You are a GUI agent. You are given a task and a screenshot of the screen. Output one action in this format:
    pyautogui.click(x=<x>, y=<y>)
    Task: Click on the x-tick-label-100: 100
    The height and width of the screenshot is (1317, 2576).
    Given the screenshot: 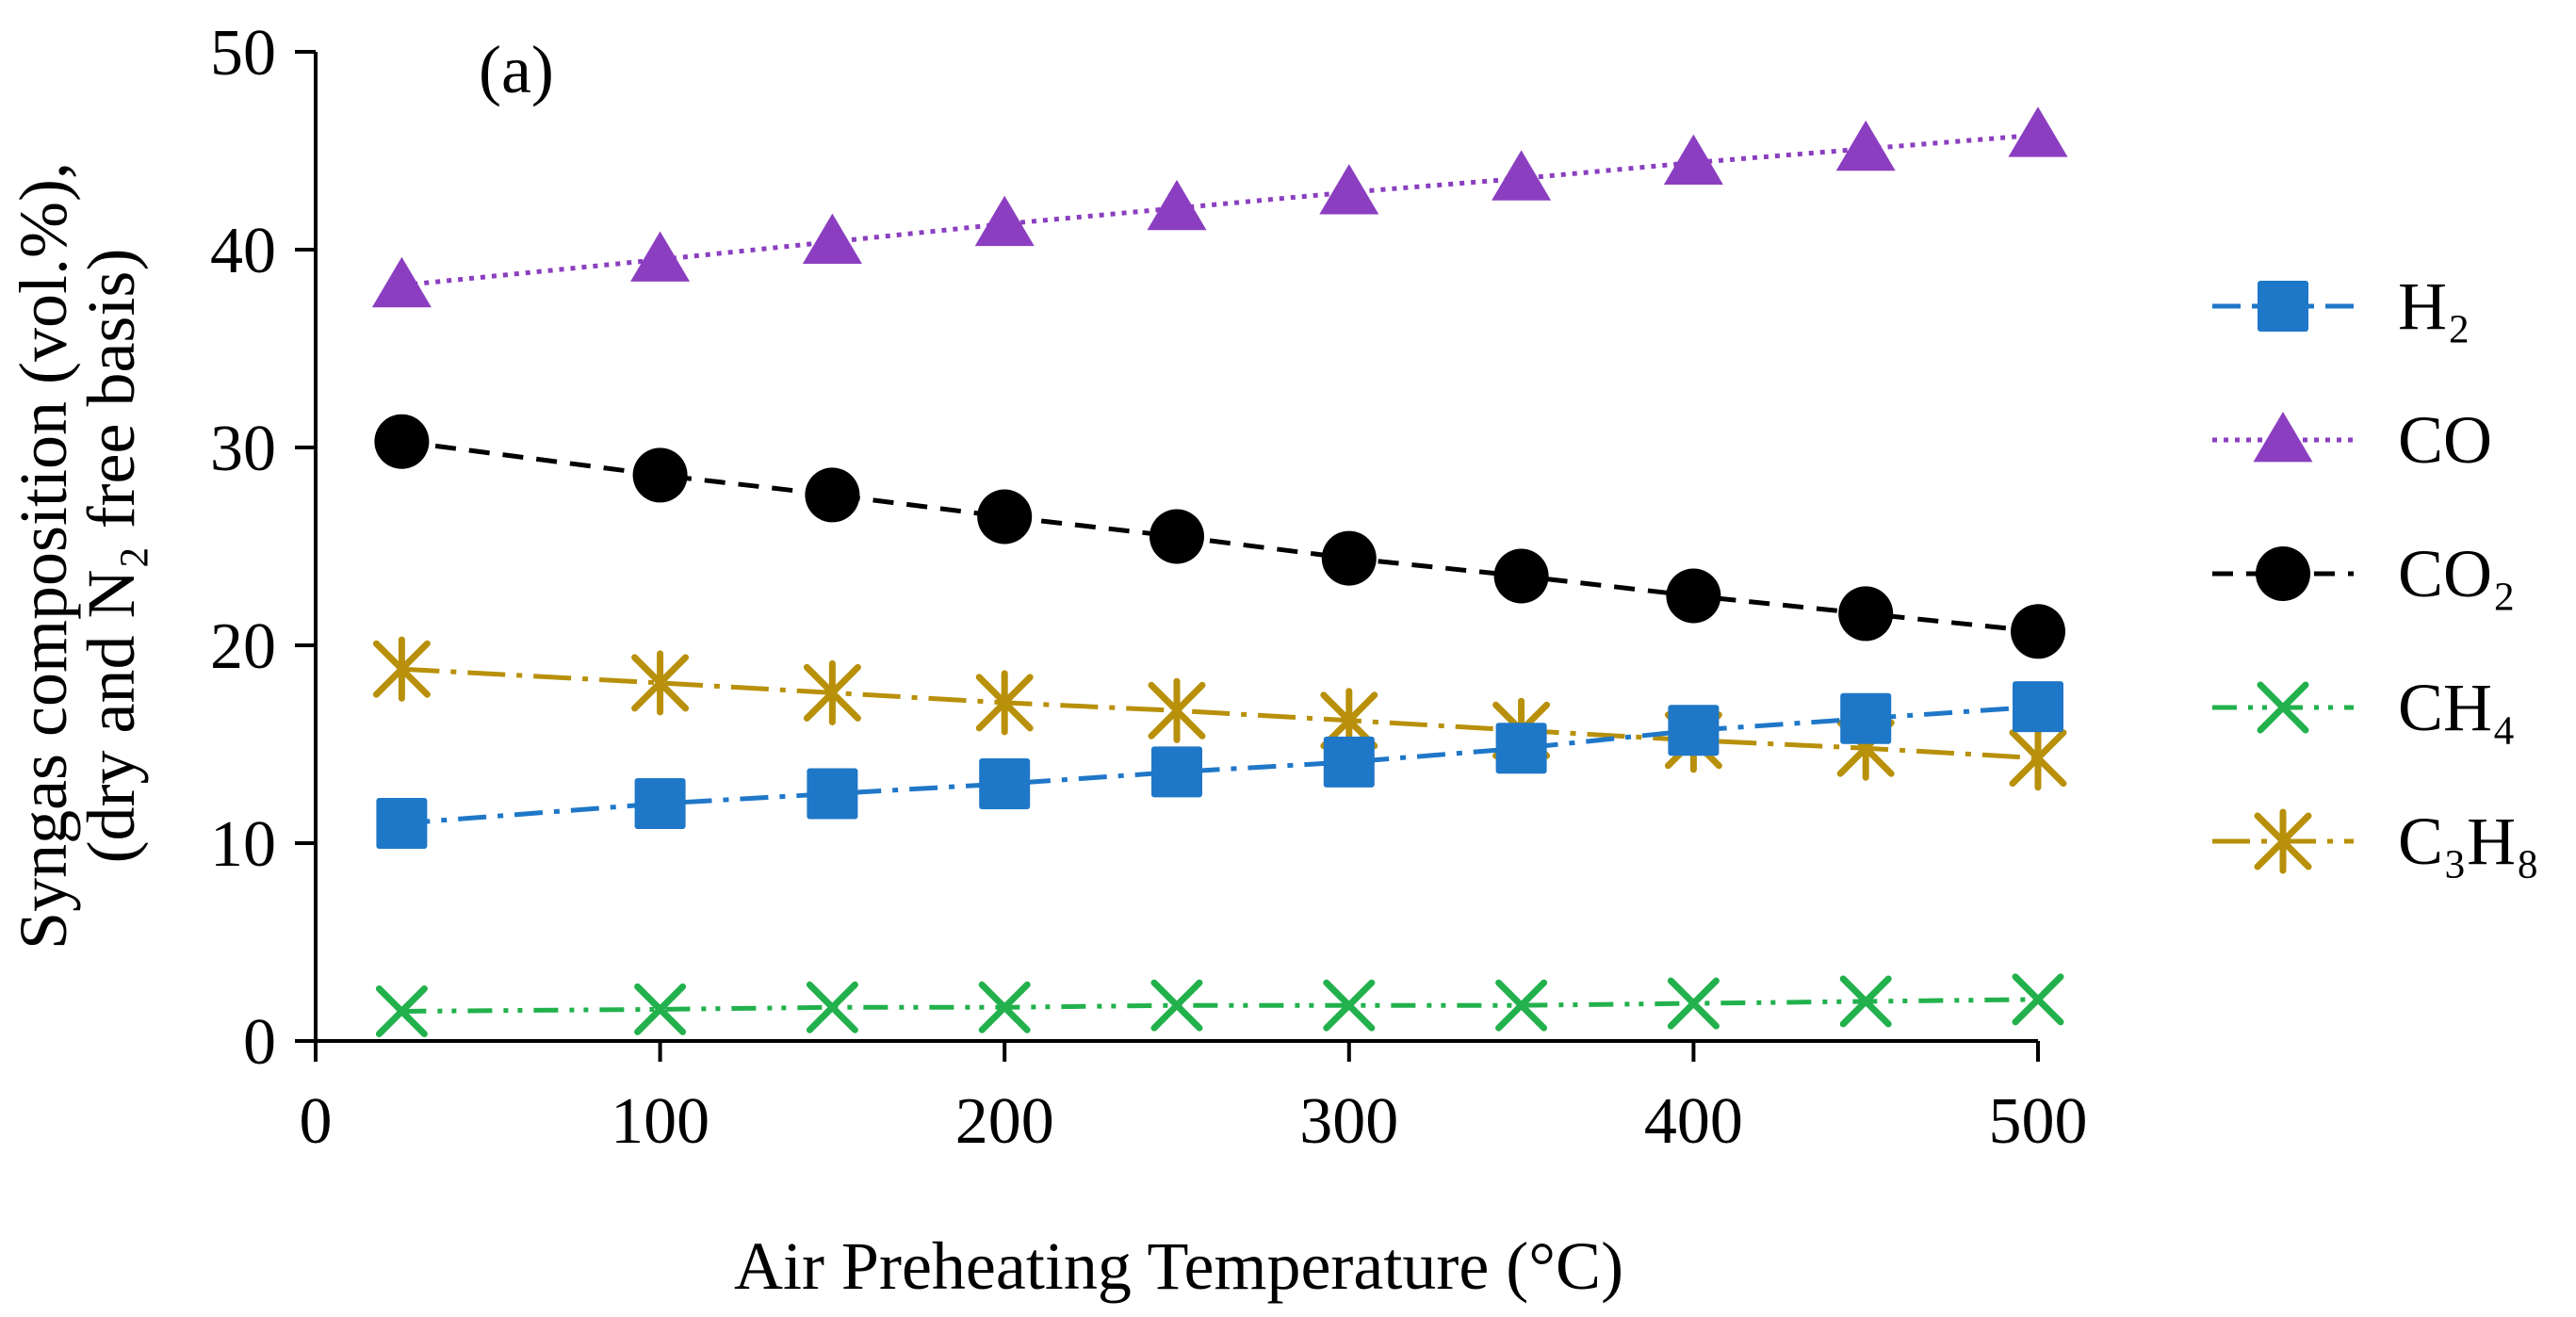 What is the action you would take?
    pyautogui.click(x=660, y=1121)
    